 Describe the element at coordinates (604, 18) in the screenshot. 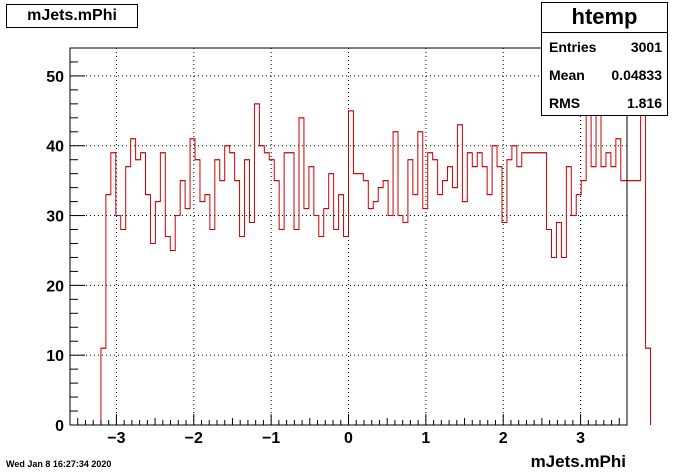

I see `stats-name: htemp` at that location.